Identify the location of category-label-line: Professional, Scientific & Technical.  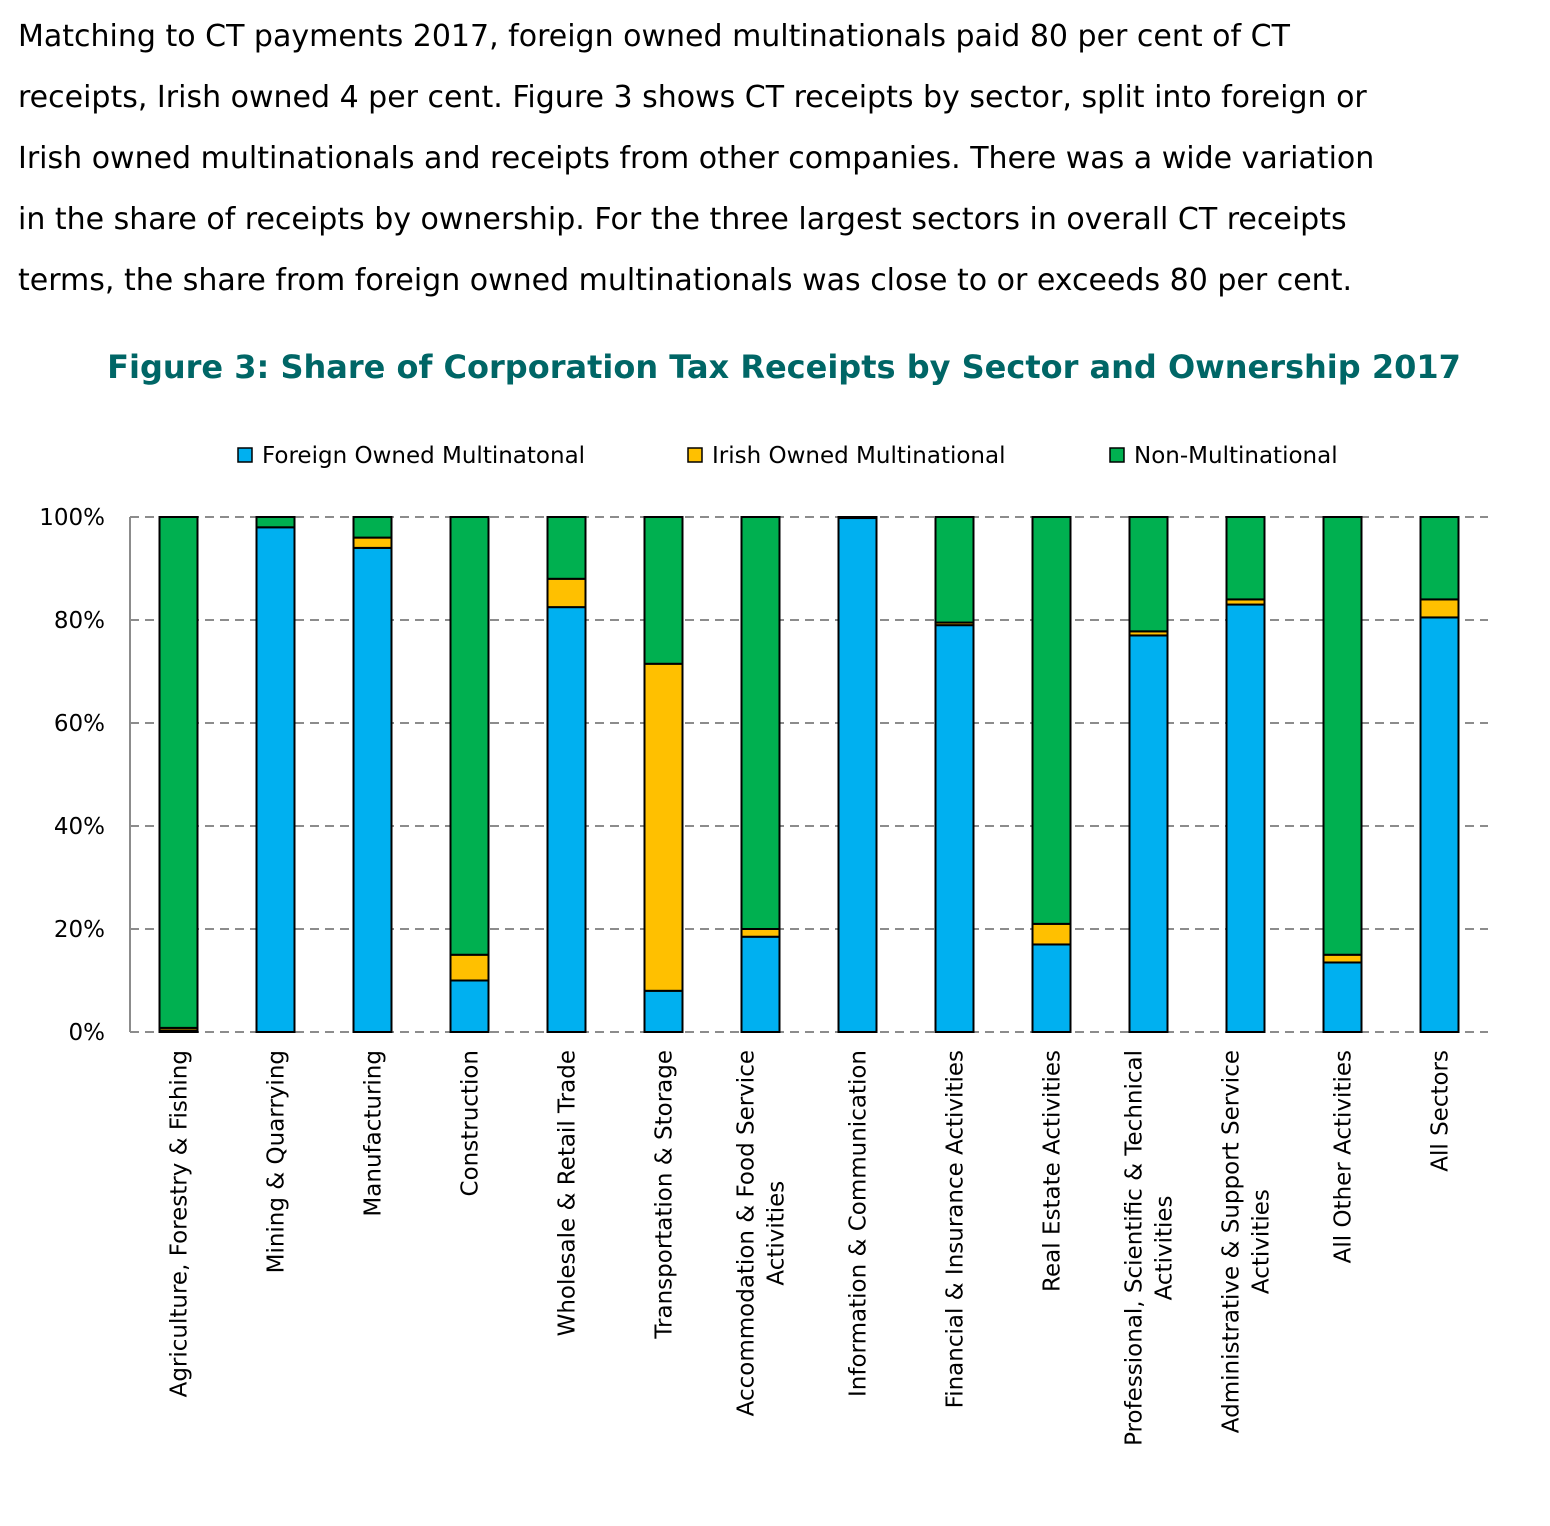
(1135, 1248).